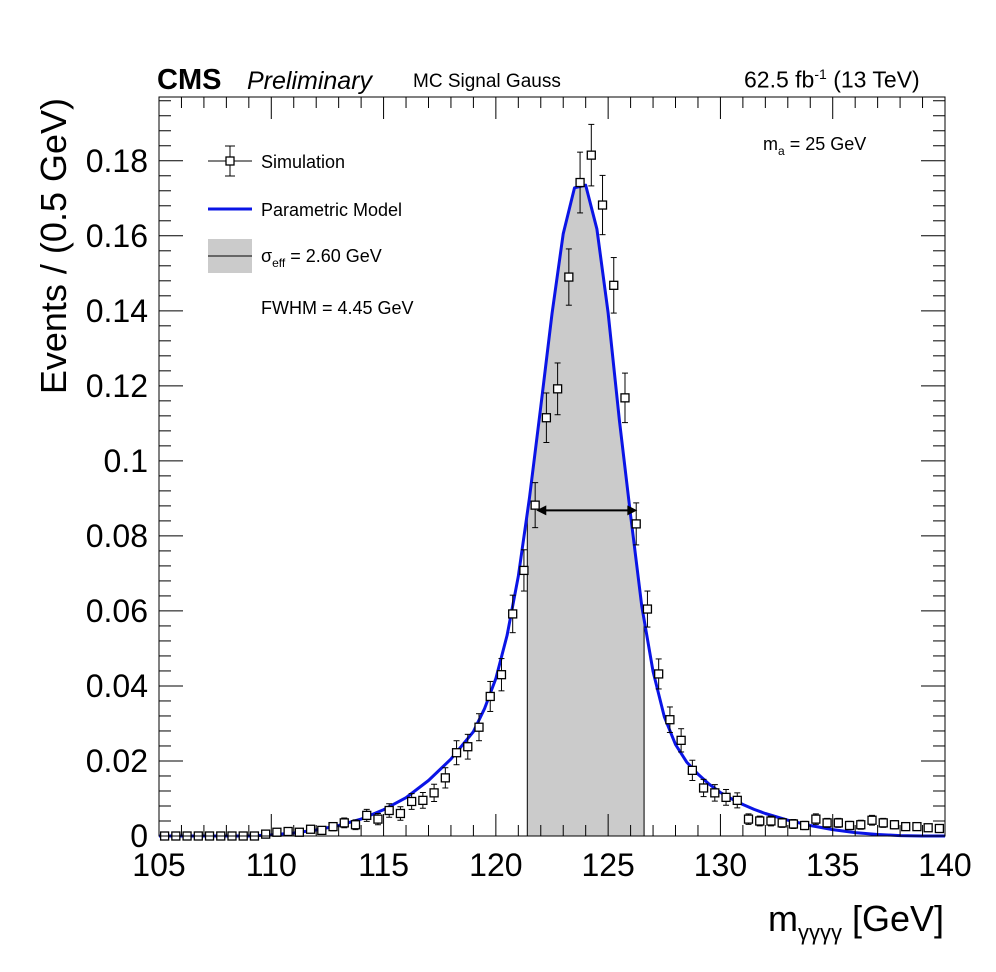 The height and width of the screenshot is (972, 996). Describe the element at coordinates (117, 536) in the screenshot. I see `y-tick-label: 0.08` at that location.